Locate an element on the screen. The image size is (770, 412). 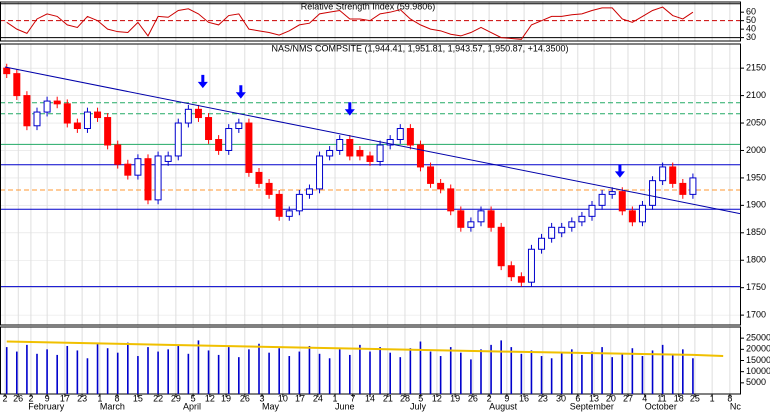
x-tick-label: 20 is located at coordinates (611, 398).